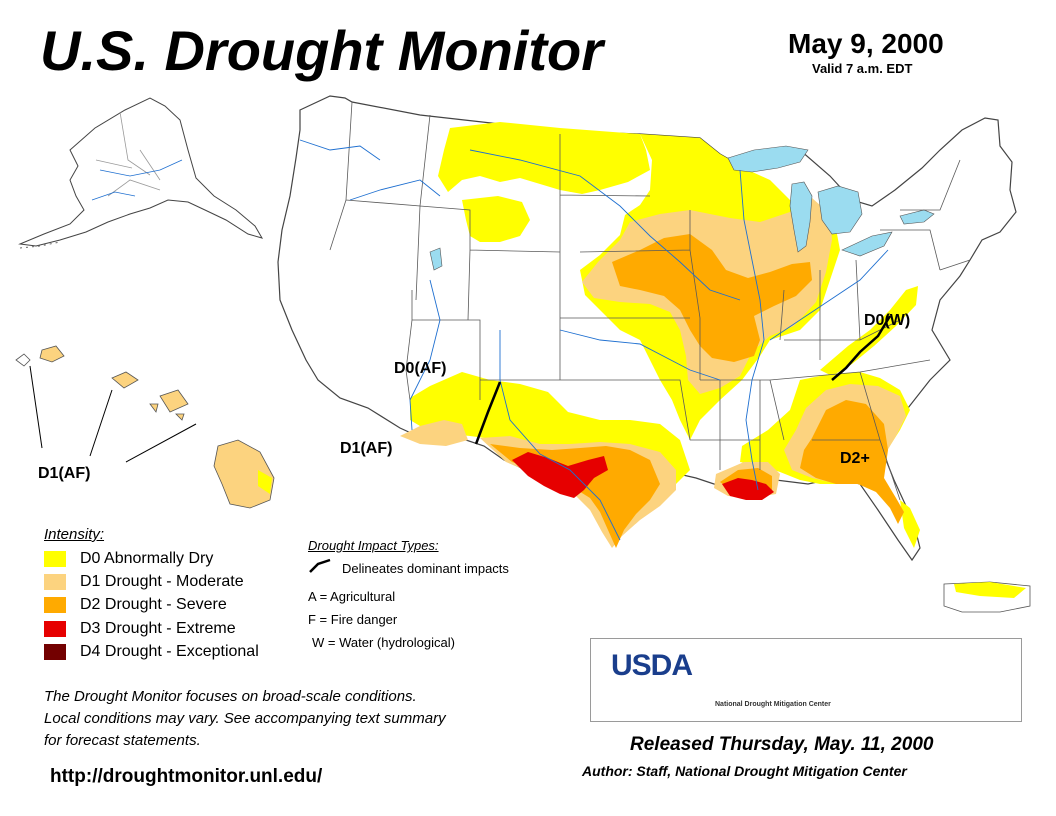  I want to click on d0-montana-wyoming, so click(496, 219).